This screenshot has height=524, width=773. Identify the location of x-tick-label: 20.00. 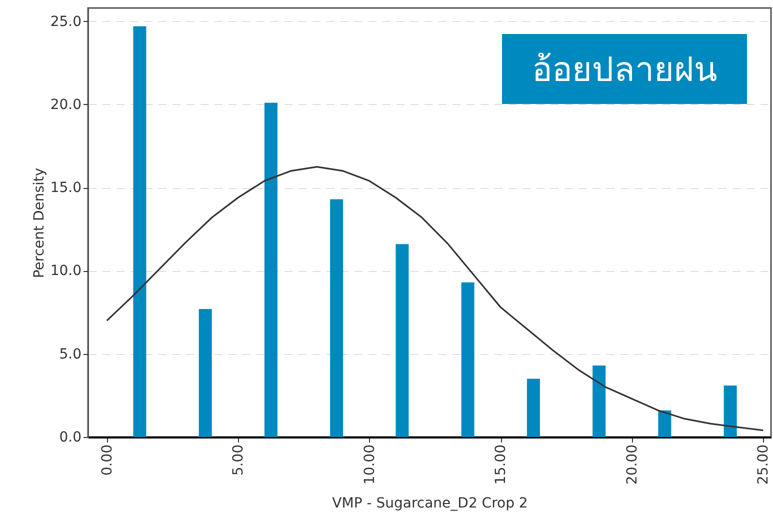
(632, 464).